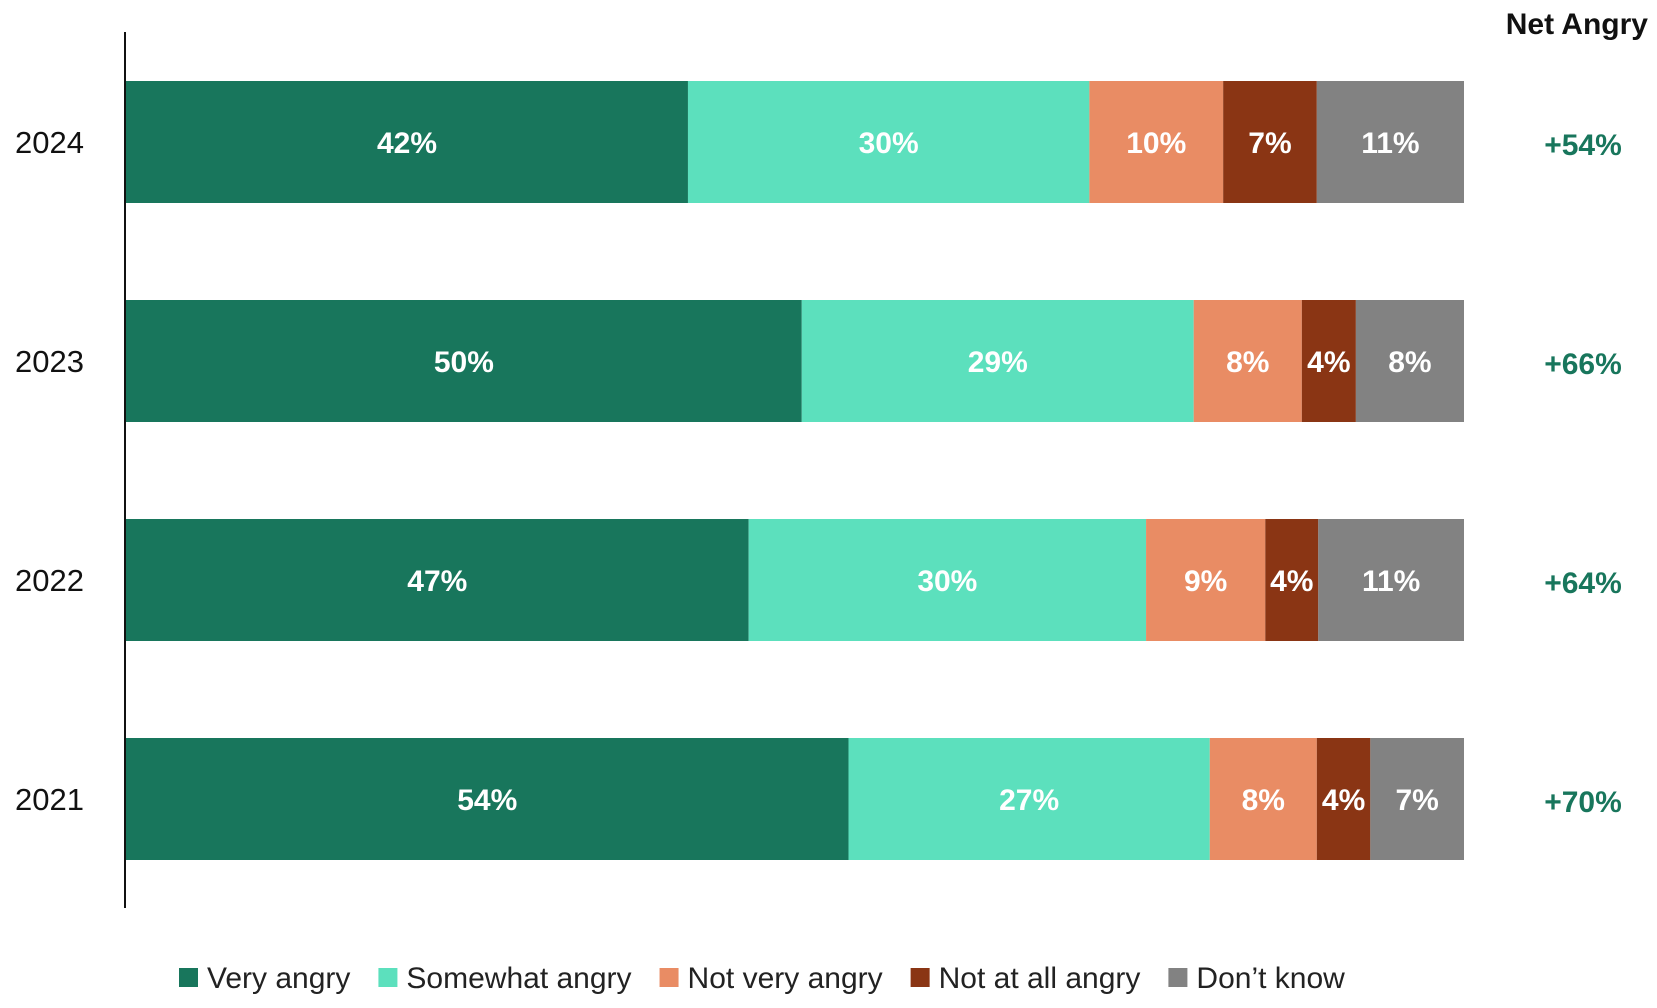  I want to click on legend-swatch-not-very-angry, so click(669, 977).